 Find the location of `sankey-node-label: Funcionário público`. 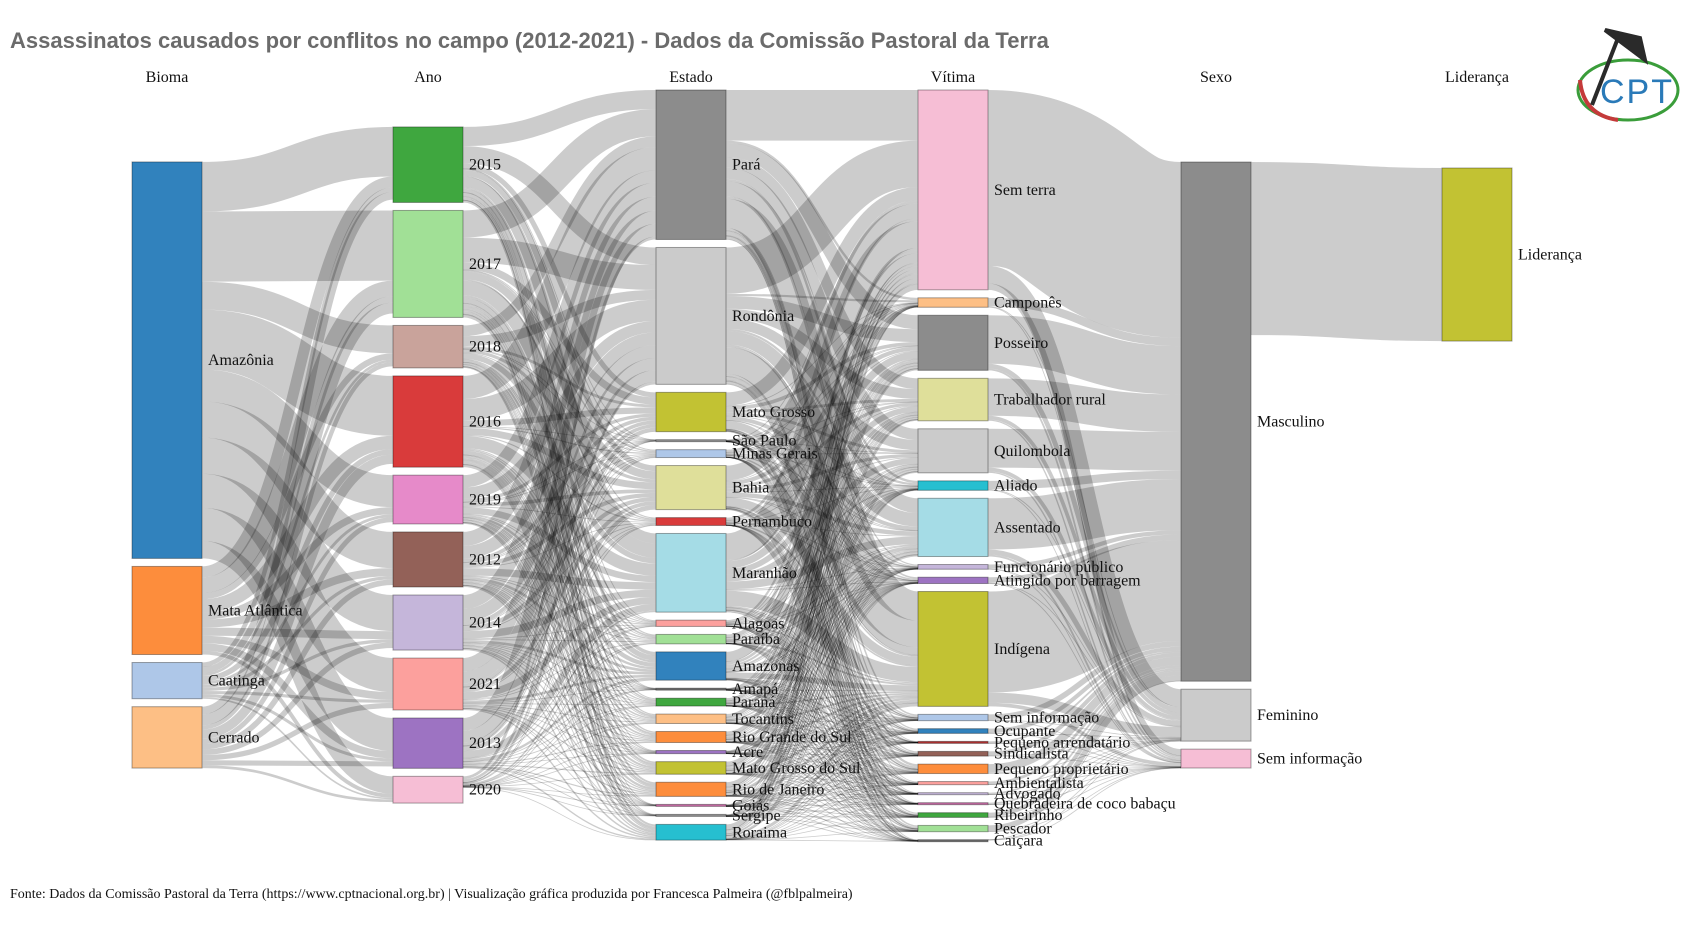

sankey-node-label: Funcionário público is located at coordinates (1058, 567).